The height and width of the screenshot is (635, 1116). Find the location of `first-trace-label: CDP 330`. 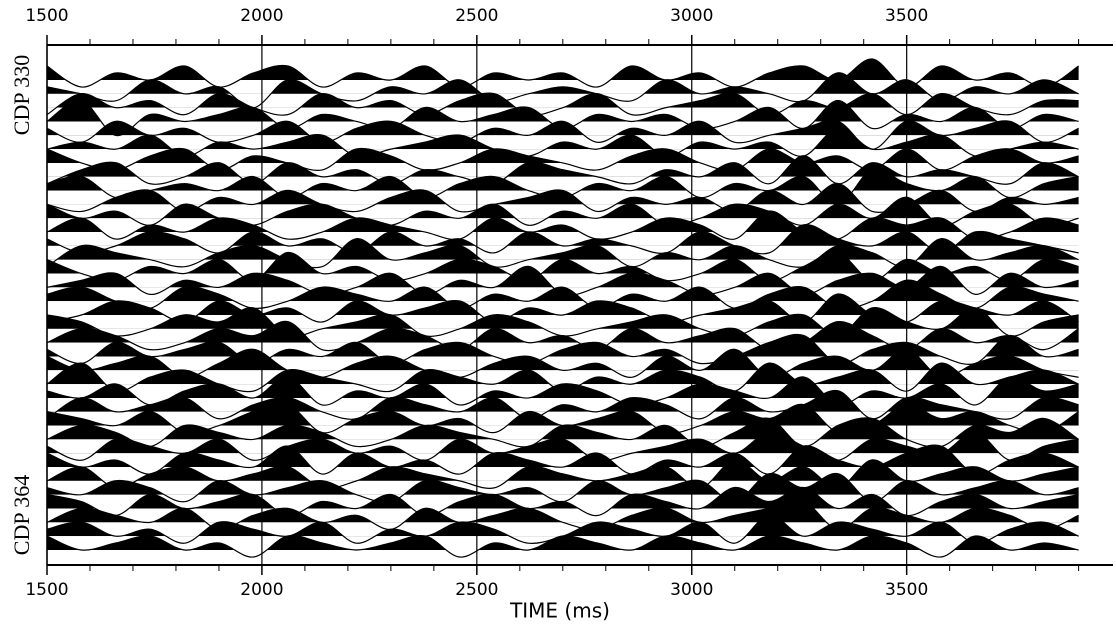

first-trace-label: CDP 330 is located at coordinates (21, 95).